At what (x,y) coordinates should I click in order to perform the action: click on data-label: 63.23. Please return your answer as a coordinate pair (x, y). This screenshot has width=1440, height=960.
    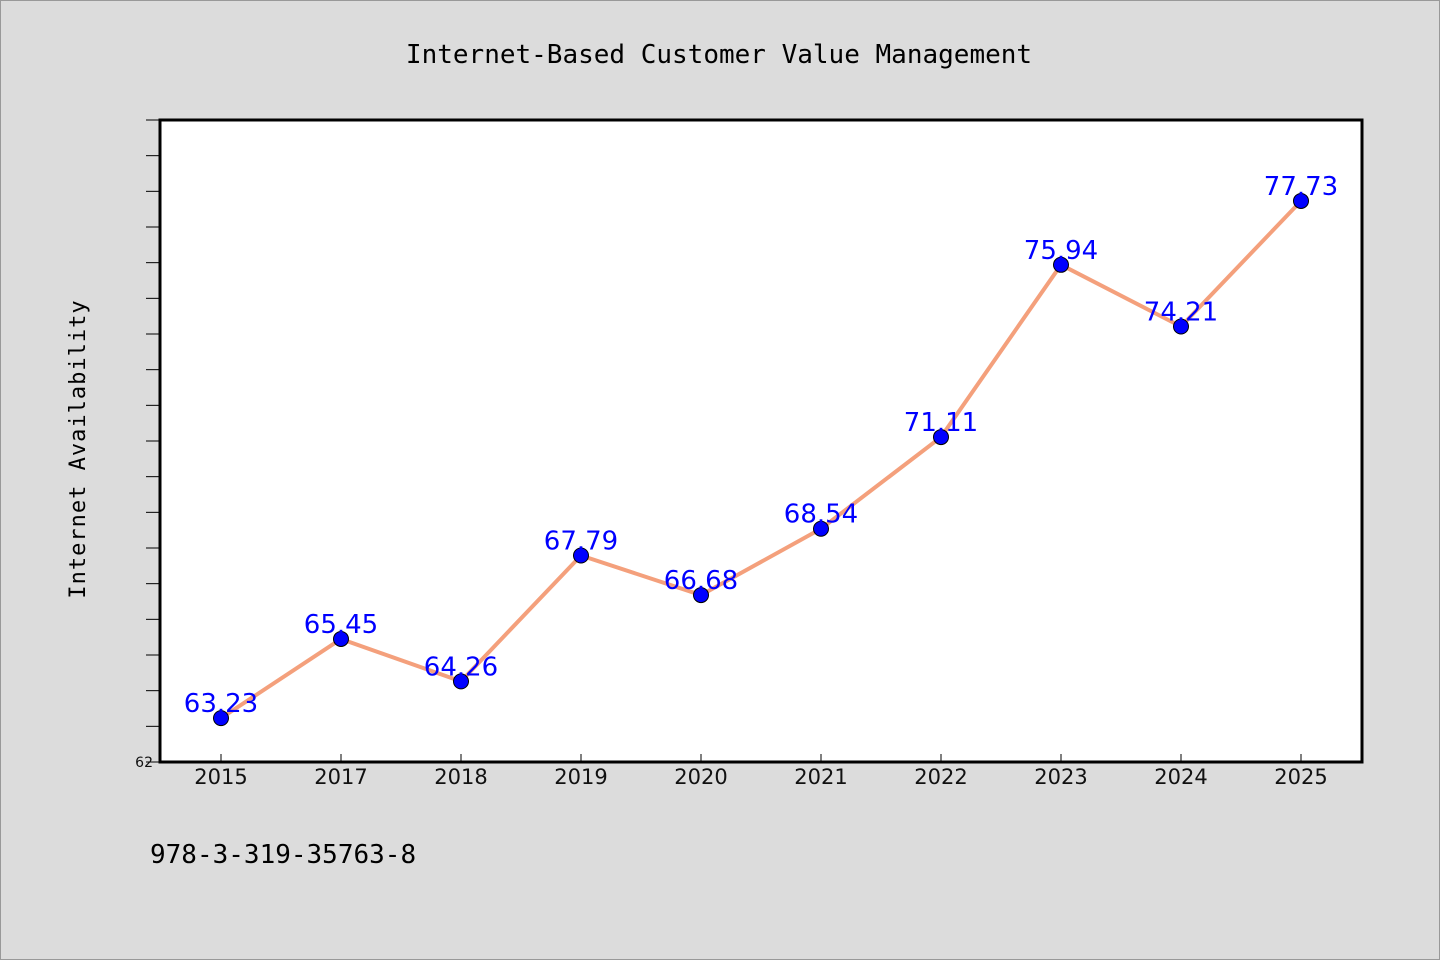
    Looking at the image, I should click on (221, 704).